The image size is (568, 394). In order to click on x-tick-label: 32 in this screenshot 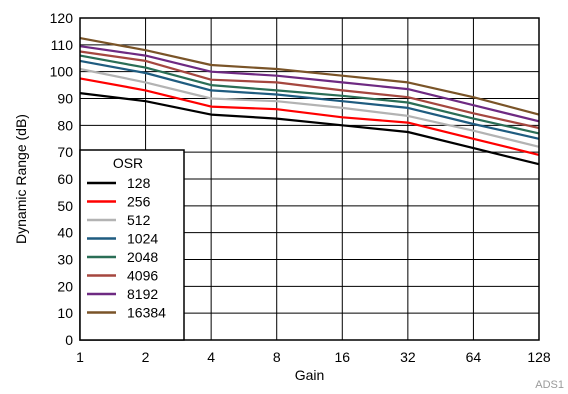, I will do `click(408, 357)`.